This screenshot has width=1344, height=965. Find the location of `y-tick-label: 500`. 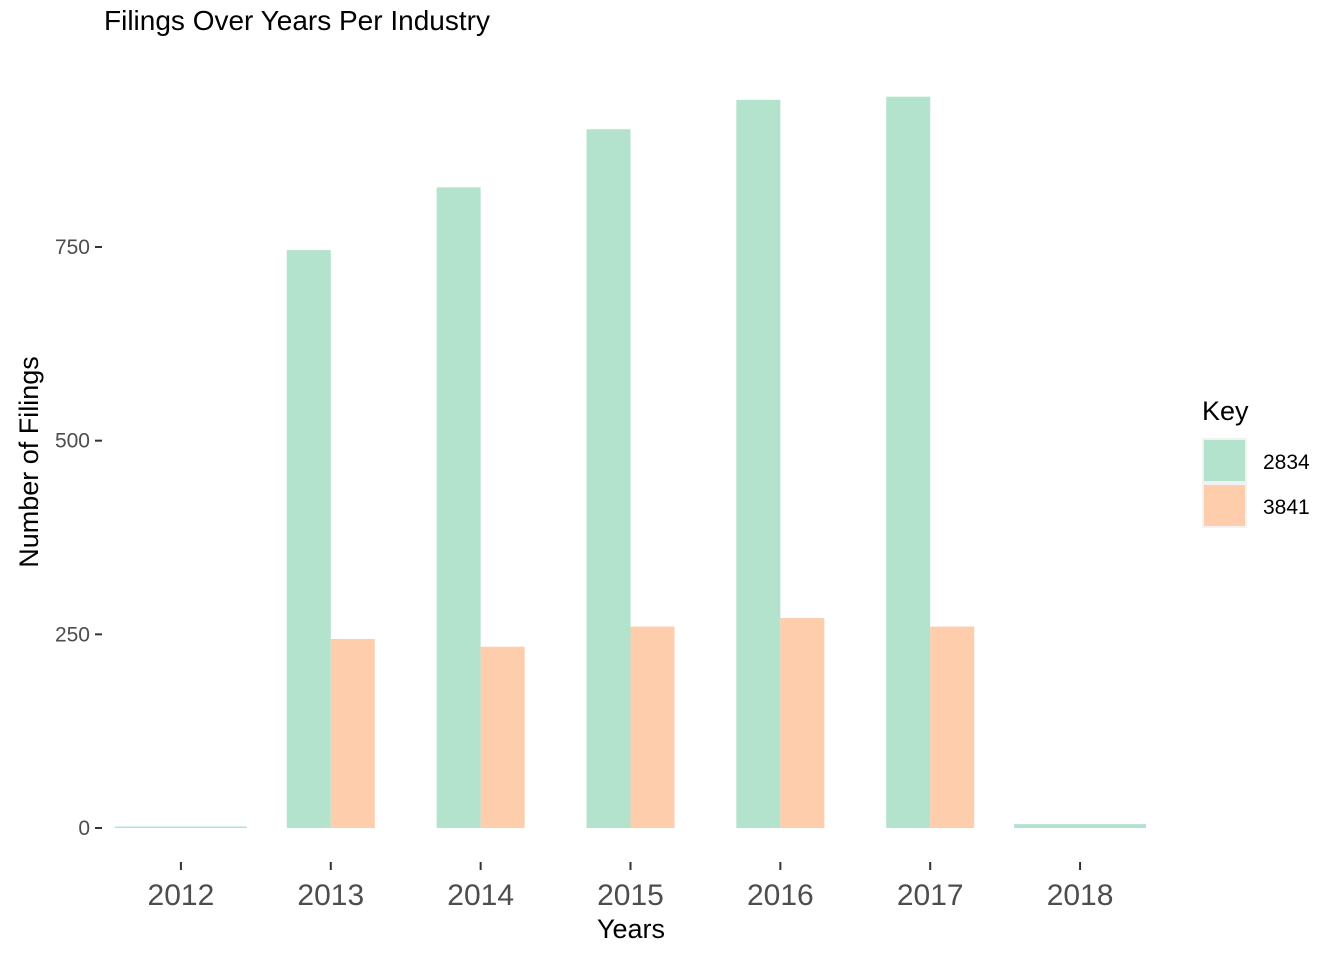

y-tick-label: 500 is located at coordinates (72, 441).